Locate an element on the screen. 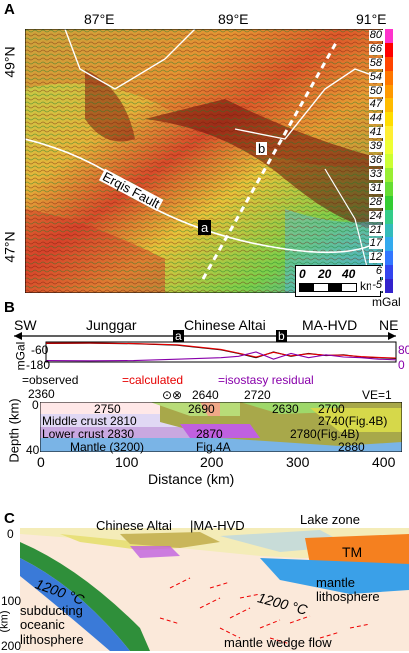 The width and height of the screenshot is (409, 653). colorbar-tick: 31 is located at coordinates (375, 187).